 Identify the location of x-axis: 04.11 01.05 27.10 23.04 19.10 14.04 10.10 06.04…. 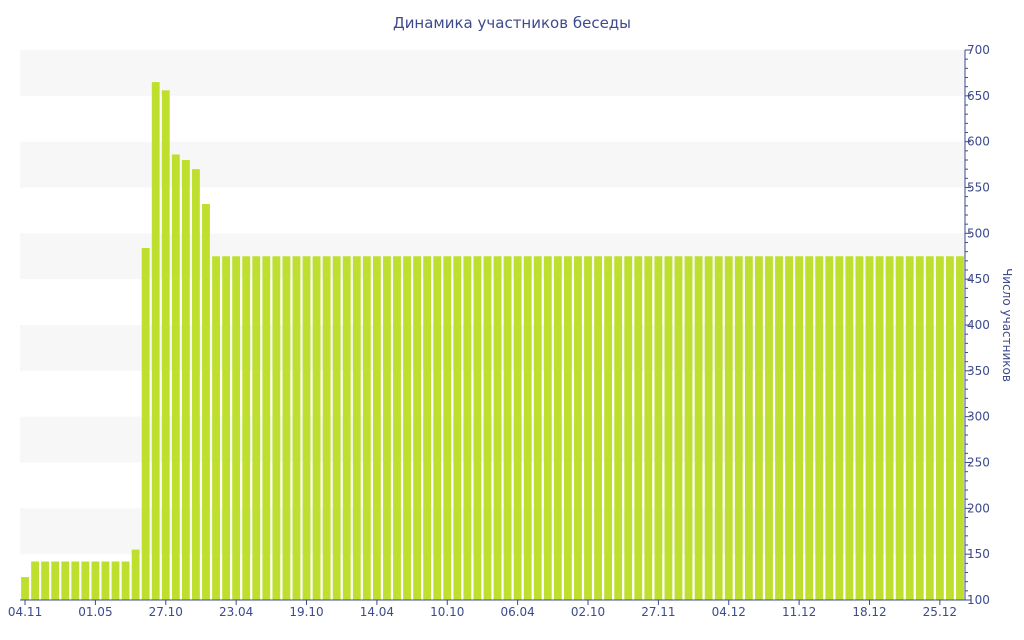
(486, 609).